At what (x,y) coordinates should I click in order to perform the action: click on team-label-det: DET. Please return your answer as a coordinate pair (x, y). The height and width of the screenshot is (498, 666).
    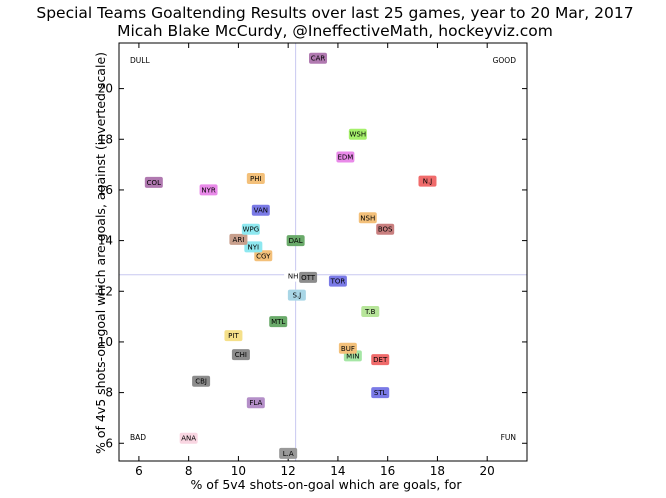
    Looking at the image, I should click on (380, 360).